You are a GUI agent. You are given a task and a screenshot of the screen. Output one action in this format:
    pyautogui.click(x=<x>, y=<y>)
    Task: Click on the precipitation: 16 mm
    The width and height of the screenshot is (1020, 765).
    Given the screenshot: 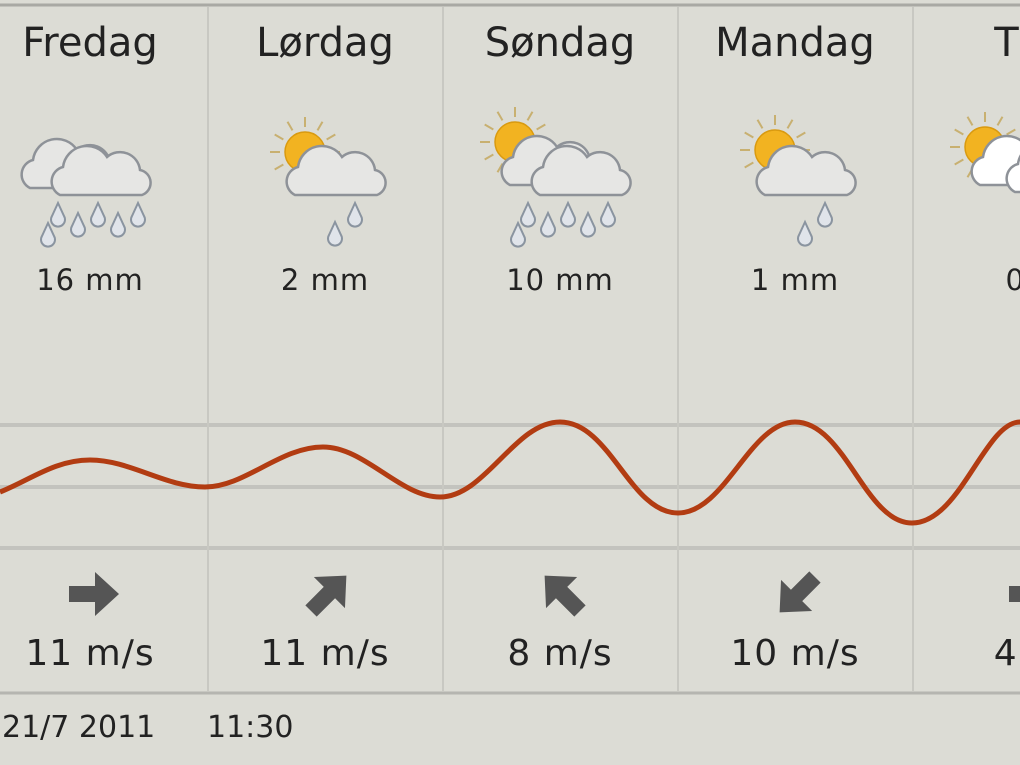 What is the action you would take?
    pyautogui.click(x=90, y=280)
    